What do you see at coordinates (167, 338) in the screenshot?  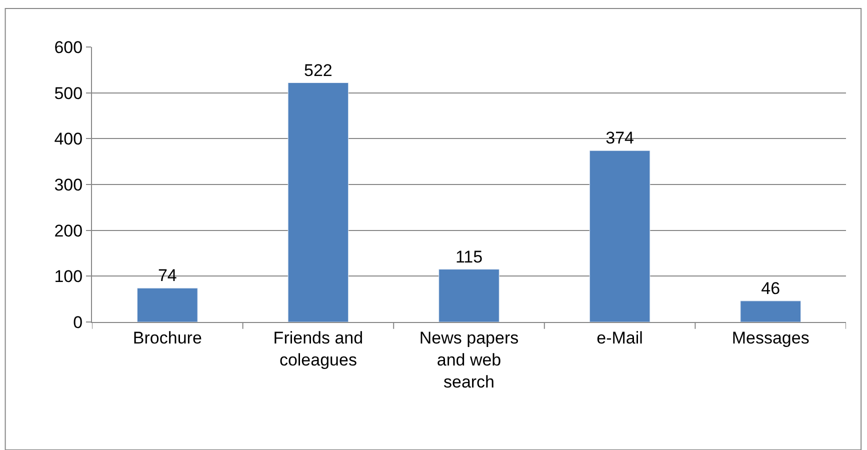 I see `x-tick-label: Brochure` at bounding box center [167, 338].